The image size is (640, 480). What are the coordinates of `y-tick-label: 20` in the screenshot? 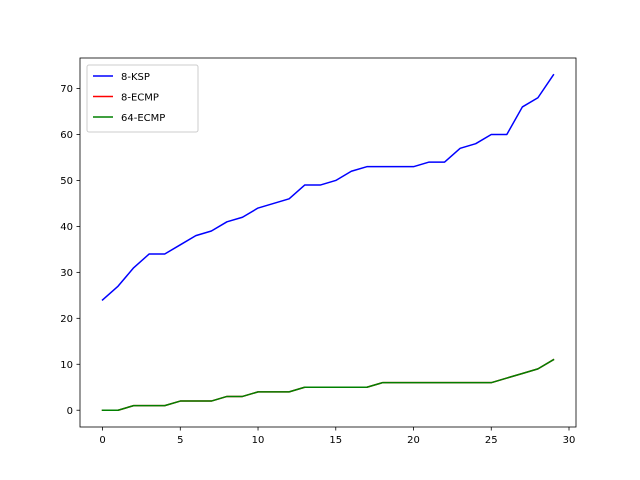 It's located at (66, 319).